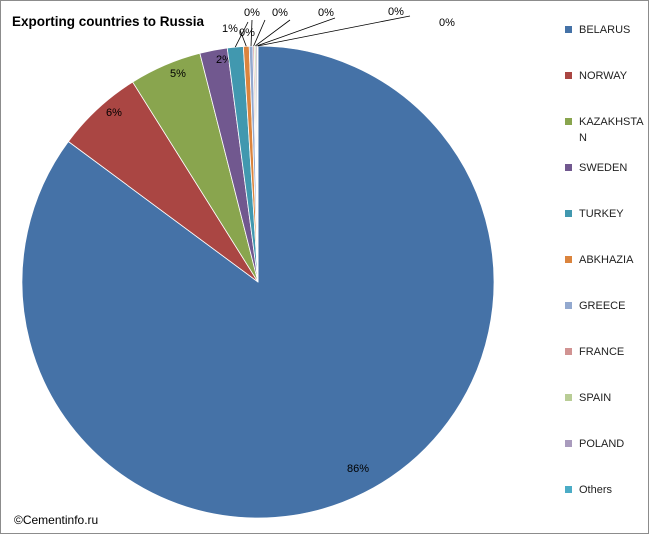 This screenshot has width=649, height=534. What do you see at coordinates (396, 12) in the screenshot?
I see `data-label-poland: 0%` at bounding box center [396, 12].